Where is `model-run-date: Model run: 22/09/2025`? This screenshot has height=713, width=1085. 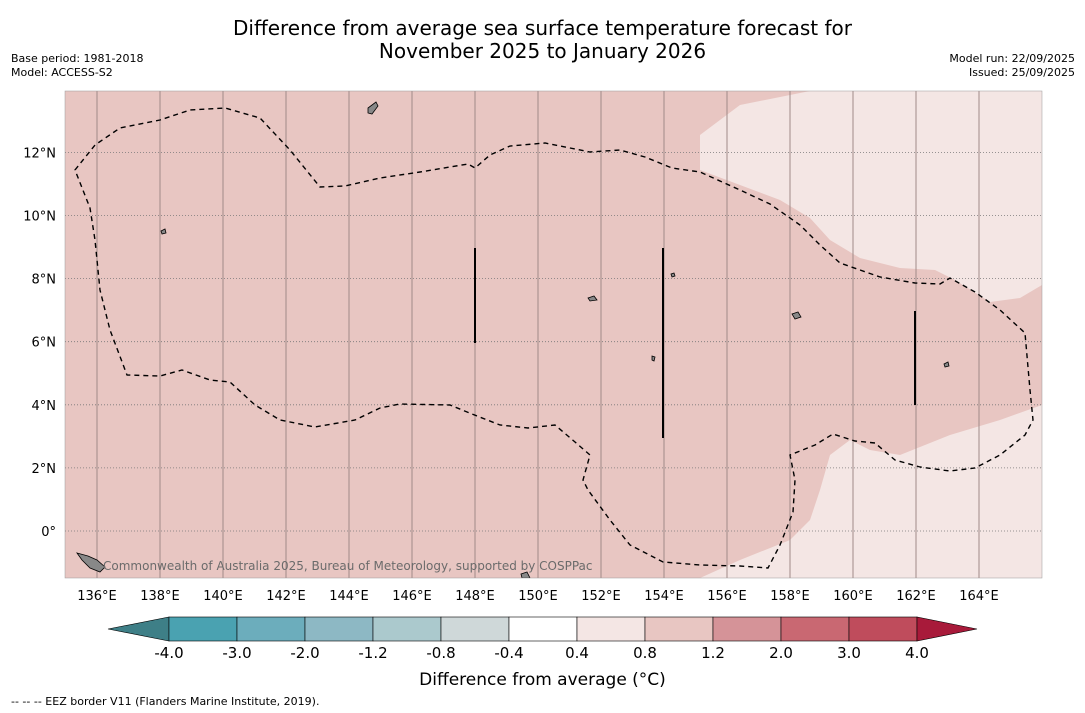
model-run-date: Model run: 22/09/2025 is located at coordinates (1012, 58).